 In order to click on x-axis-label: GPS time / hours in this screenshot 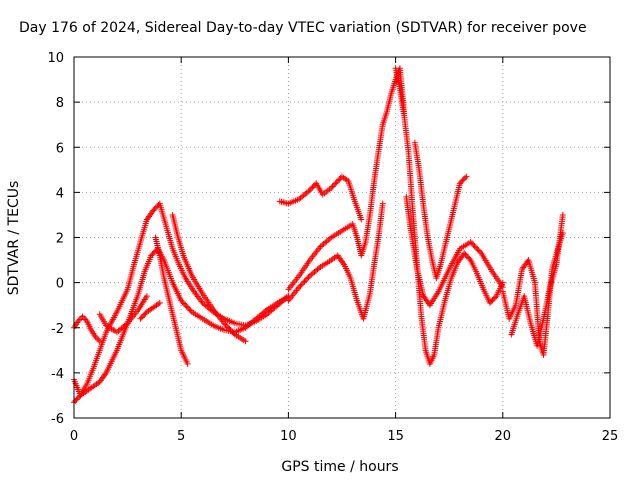, I will do `click(339, 467)`.